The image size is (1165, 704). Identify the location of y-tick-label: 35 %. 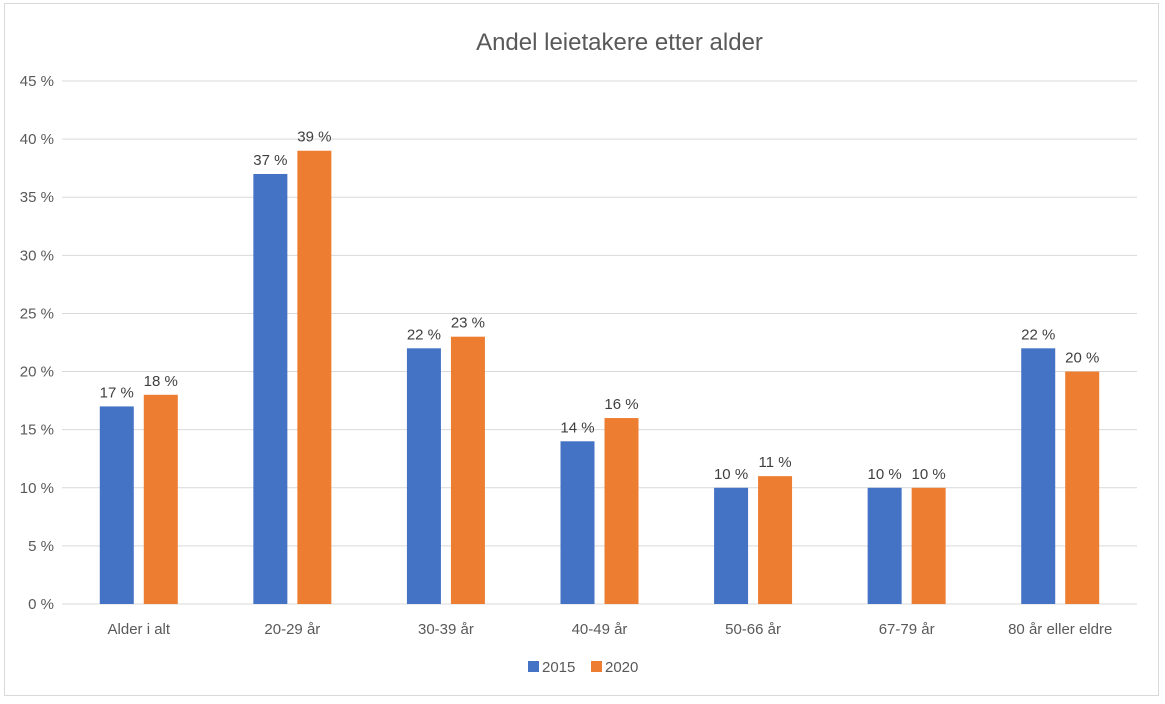
(37, 197).